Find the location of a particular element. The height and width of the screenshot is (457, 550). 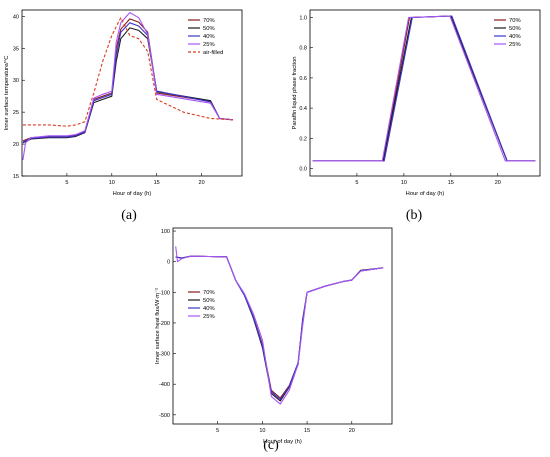

y-tick-label: 0.4 is located at coordinates (303, 109).